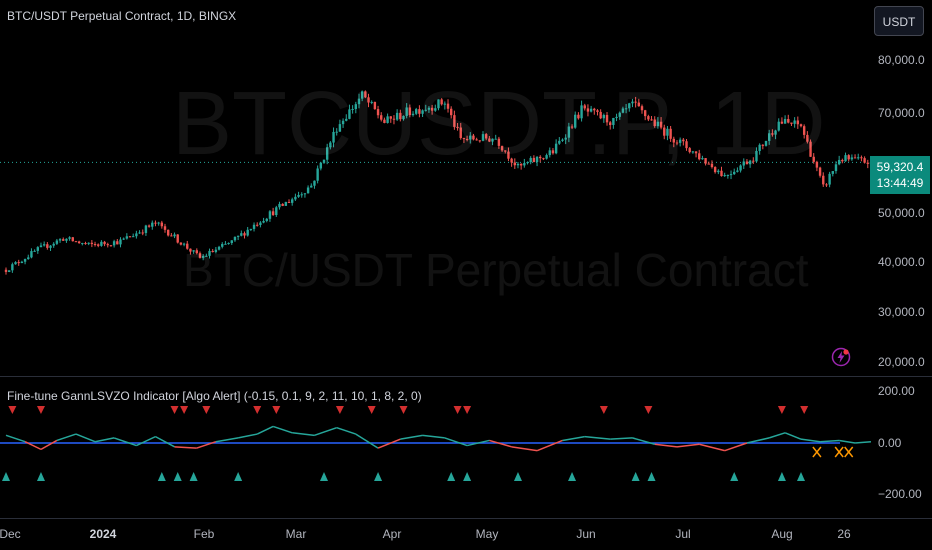 This screenshot has width=932, height=550. What do you see at coordinates (901, 113) in the screenshot?
I see `price-axis-tick: 70,000.0` at bounding box center [901, 113].